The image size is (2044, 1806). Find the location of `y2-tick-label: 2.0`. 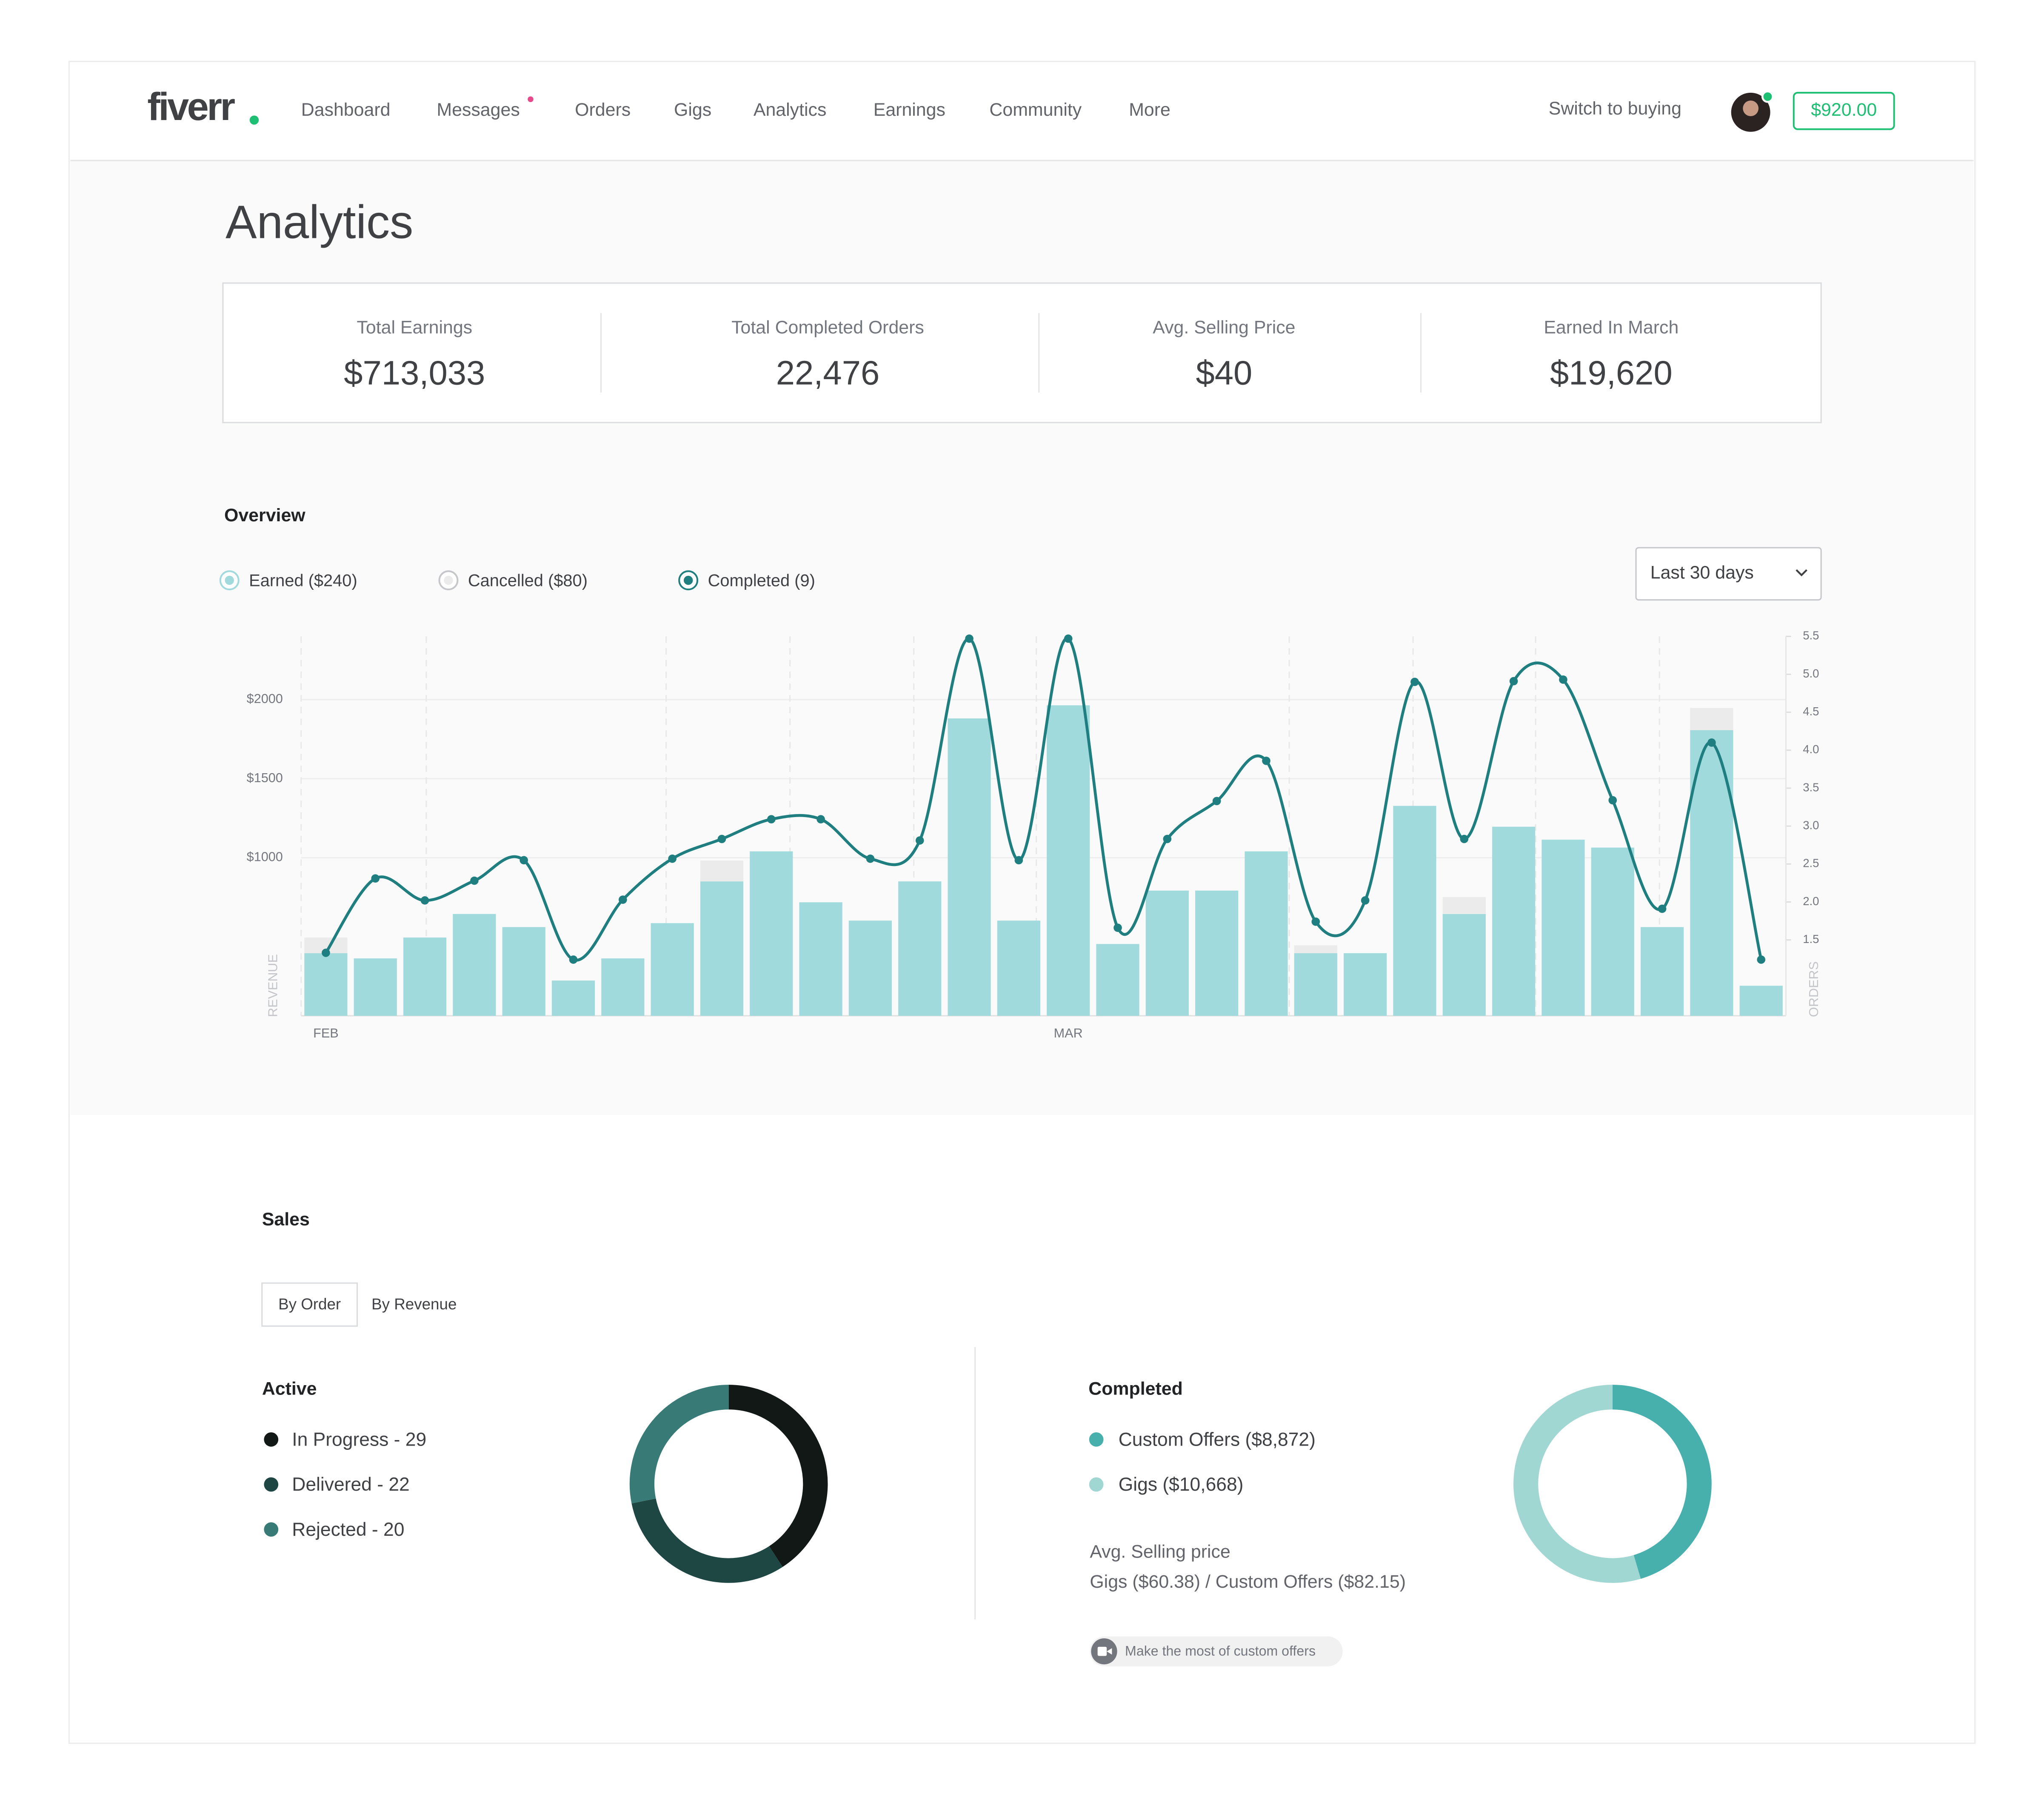

y2-tick-label: 2.0 is located at coordinates (1811, 901).